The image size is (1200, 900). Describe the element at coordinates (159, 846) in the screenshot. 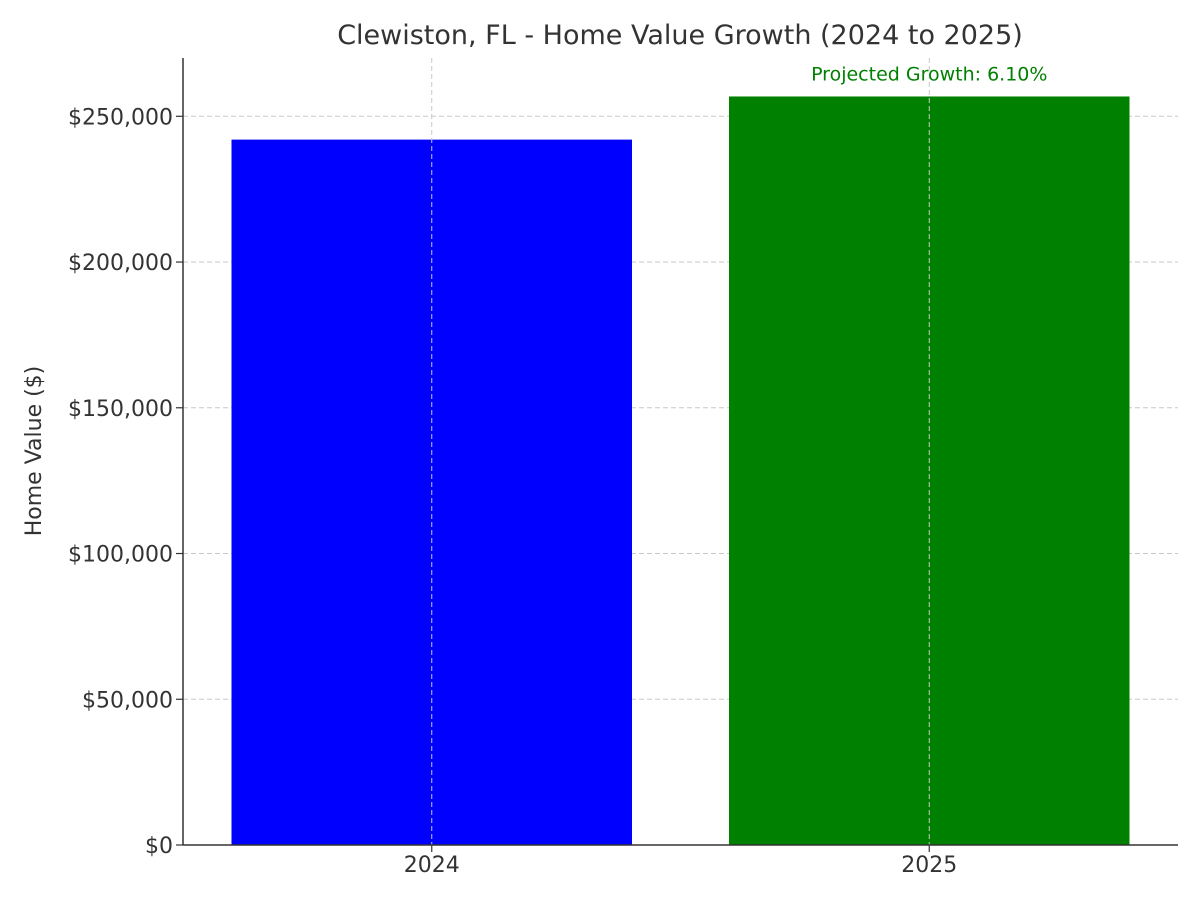

I see `y-tick-label: $0` at that location.